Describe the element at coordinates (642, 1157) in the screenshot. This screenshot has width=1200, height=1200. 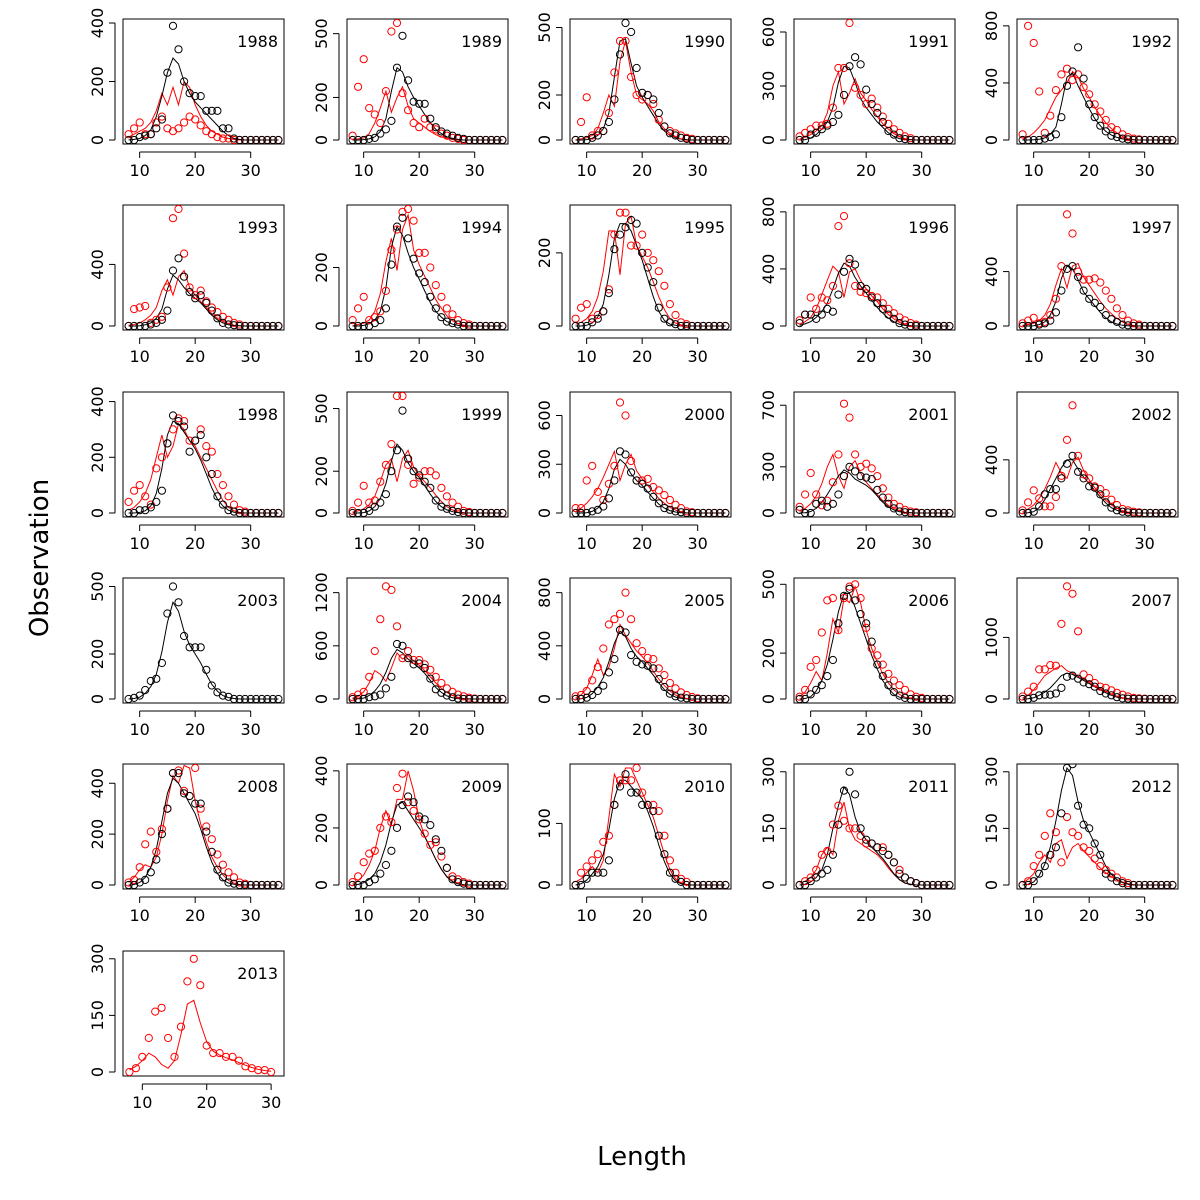
I see `x-axis-label: Length` at that location.